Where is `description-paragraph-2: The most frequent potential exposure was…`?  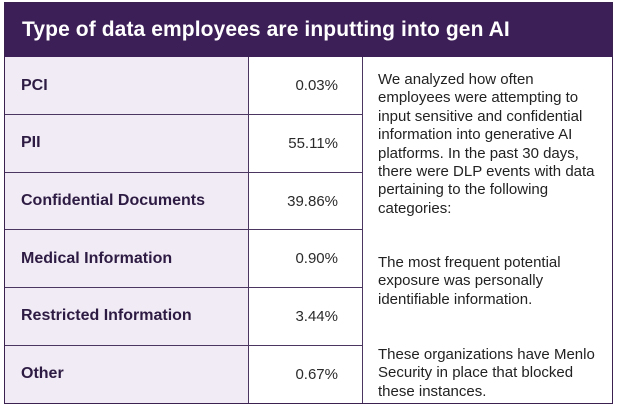 description-paragraph-2: The most frequent potential exposure was… is located at coordinates (469, 281).